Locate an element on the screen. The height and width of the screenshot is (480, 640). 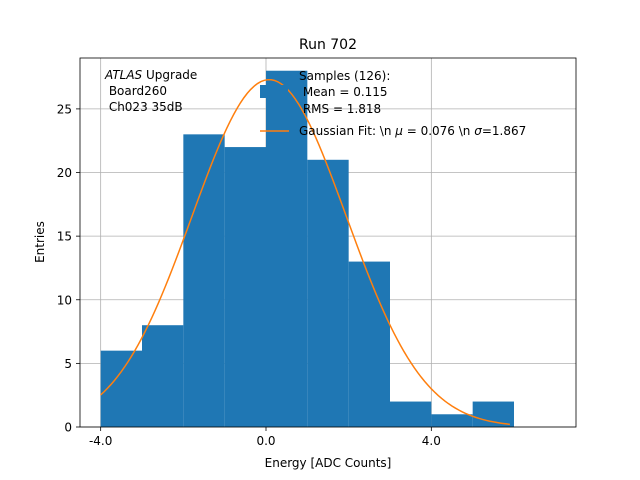
legend-fit-label: Gaussian Fit: \n μ = 0.076 \n σ=1.867 is located at coordinates (412, 131).